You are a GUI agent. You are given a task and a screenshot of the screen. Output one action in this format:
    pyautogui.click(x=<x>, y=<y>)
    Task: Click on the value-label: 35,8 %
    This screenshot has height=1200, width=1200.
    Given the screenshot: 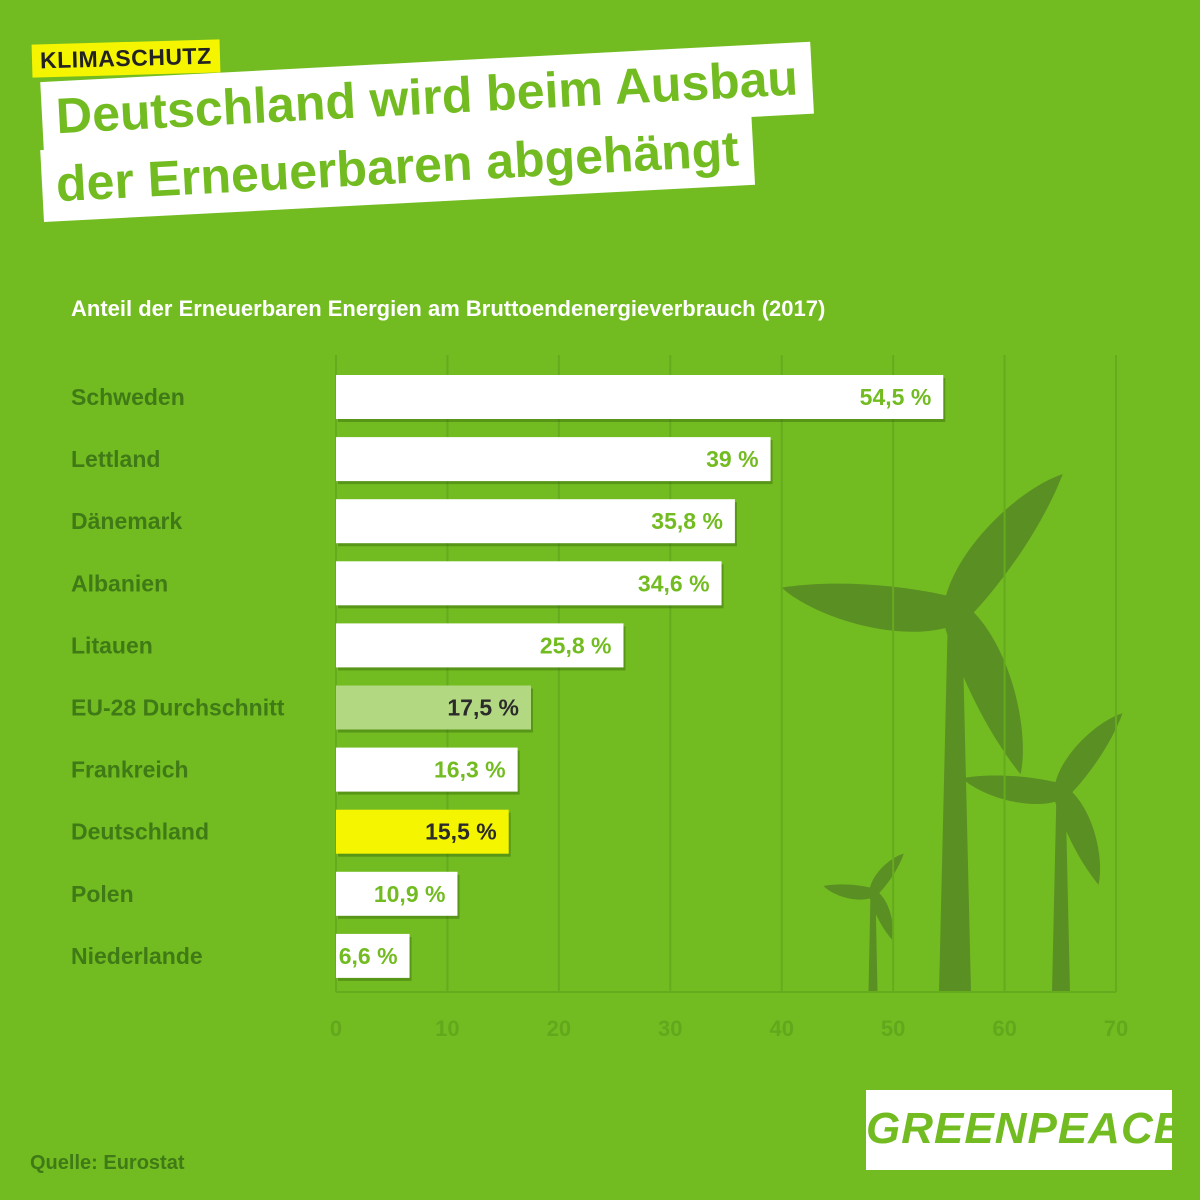 What is the action you would take?
    pyautogui.click(x=687, y=521)
    